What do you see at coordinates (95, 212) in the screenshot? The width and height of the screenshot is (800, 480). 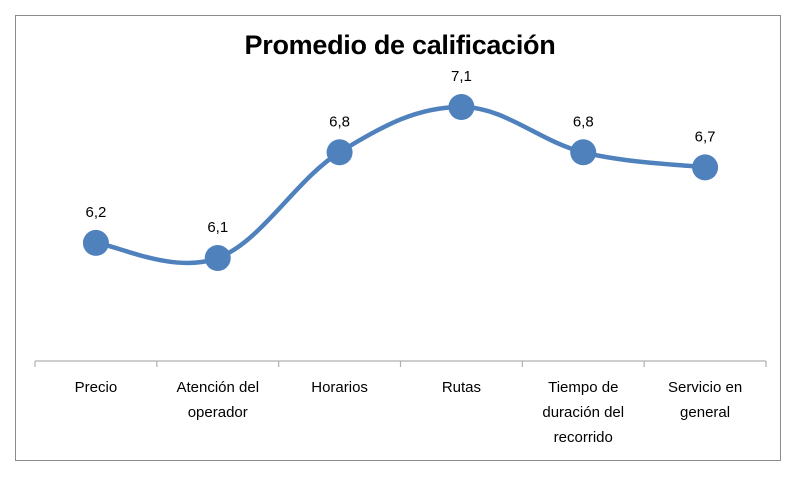 I see `data-label: 6,2` at bounding box center [95, 212].